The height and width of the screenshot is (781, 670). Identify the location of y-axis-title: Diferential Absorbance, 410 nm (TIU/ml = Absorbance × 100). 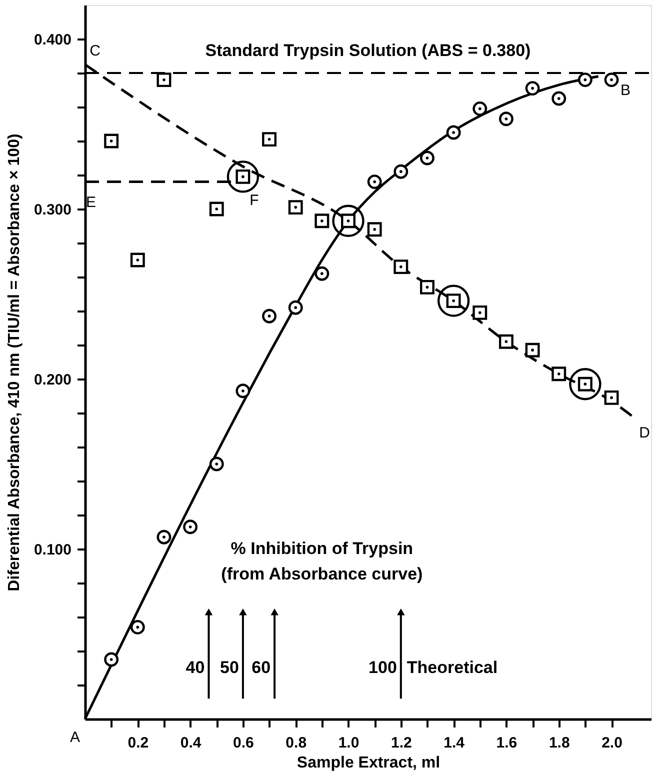
(14, 363).